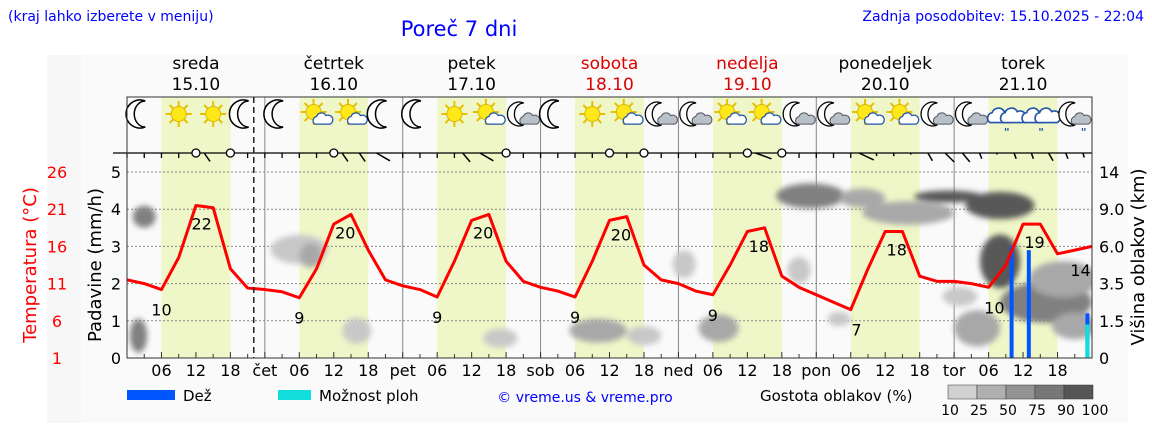 Image resolution: width=1152 pixels, height=443 pixels. Describe the element at coordinates (333, 85) in the screenshot. I see `day-date: 16.10` at that location.